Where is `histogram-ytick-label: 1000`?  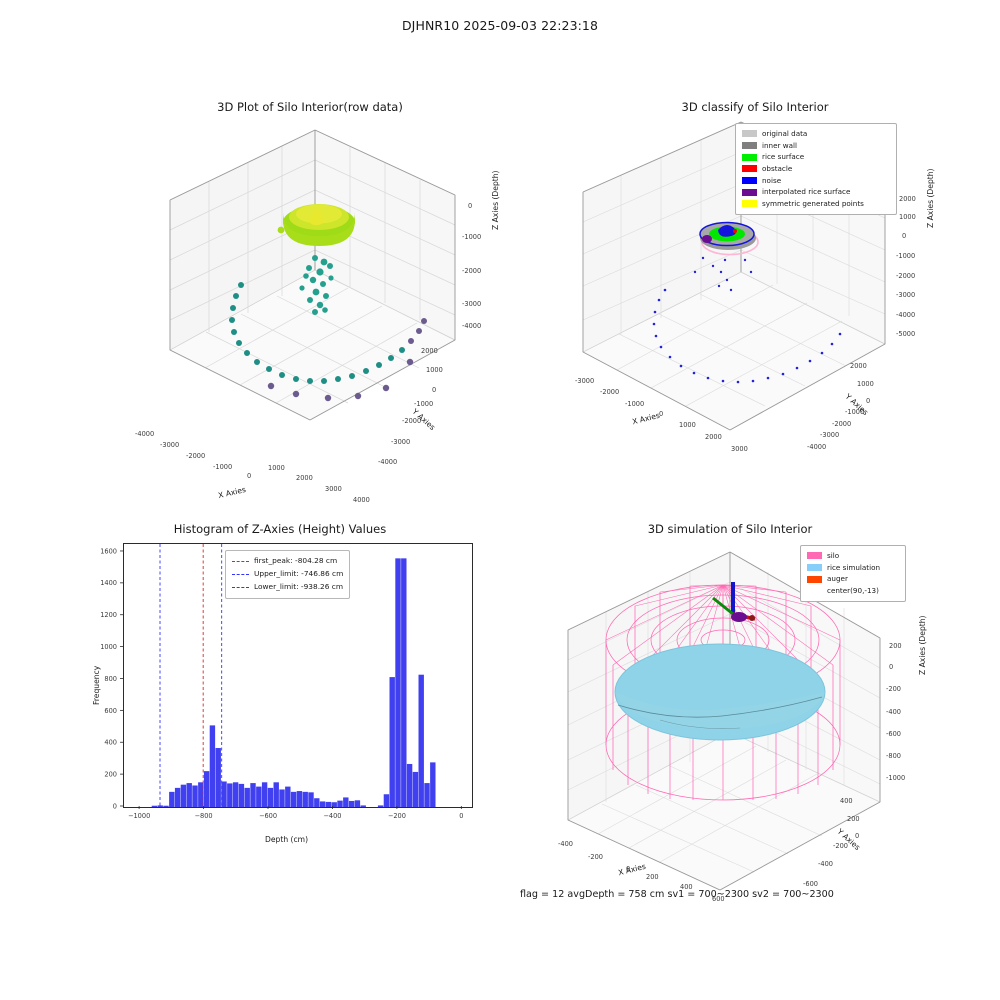 histogram-ytick-label: 1000 is located at coordinates (108, 647).